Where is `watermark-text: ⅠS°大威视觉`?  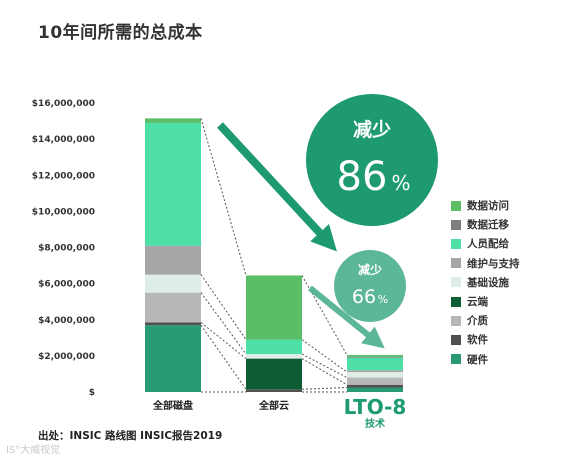 watermark-text: ⅠS°大威视觉 is located at coordinates (33, 450).